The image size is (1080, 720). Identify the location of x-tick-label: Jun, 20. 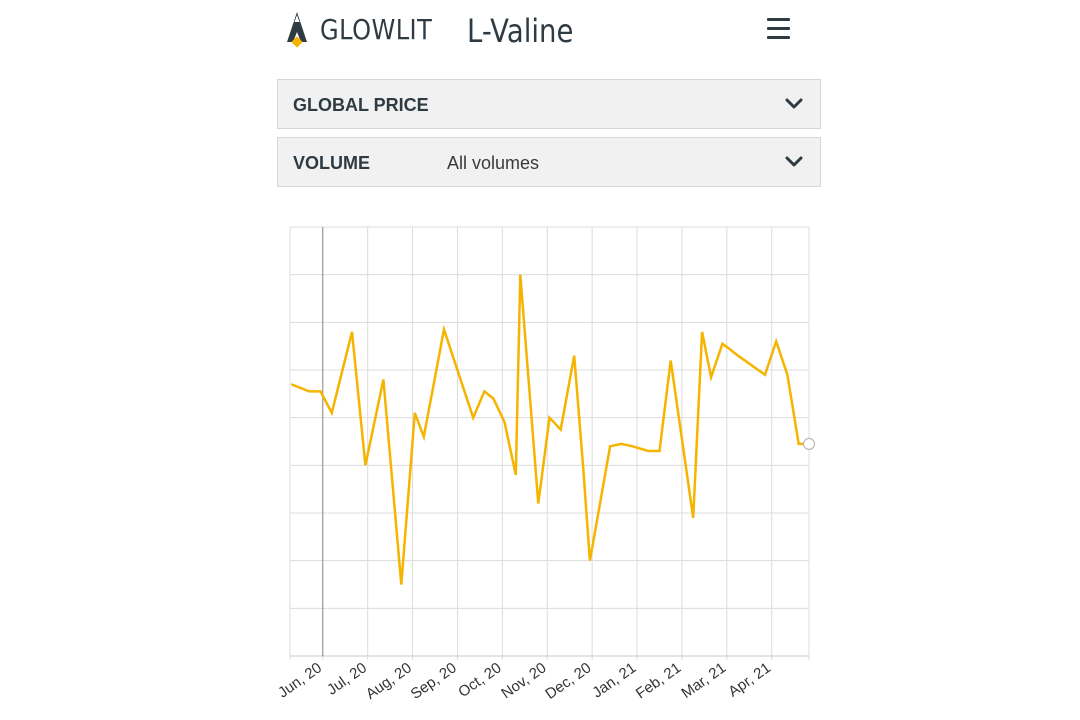
(300, 680).